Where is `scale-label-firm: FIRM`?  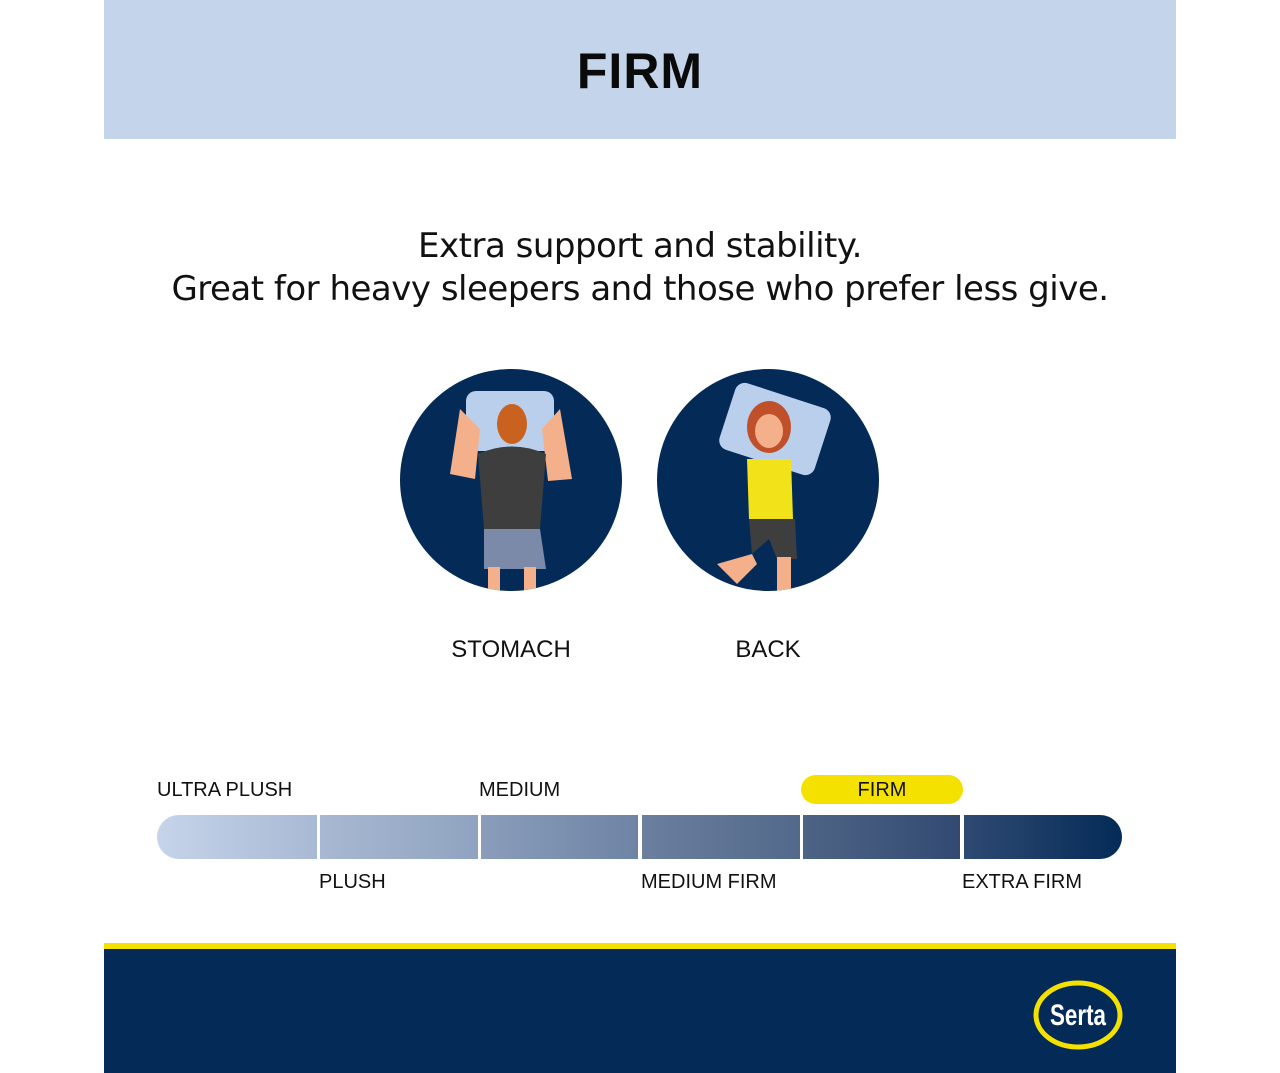
scale-label-firm: FIRM is located at coordinates (882, 790).